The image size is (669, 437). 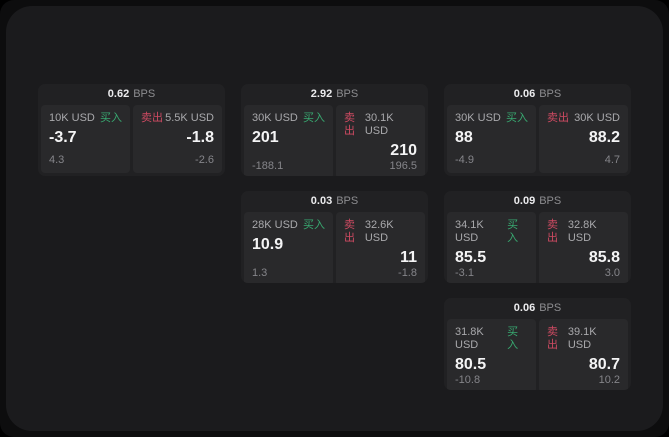 I want to click on buy-delta: 4.3, so click(x=57, y=160).